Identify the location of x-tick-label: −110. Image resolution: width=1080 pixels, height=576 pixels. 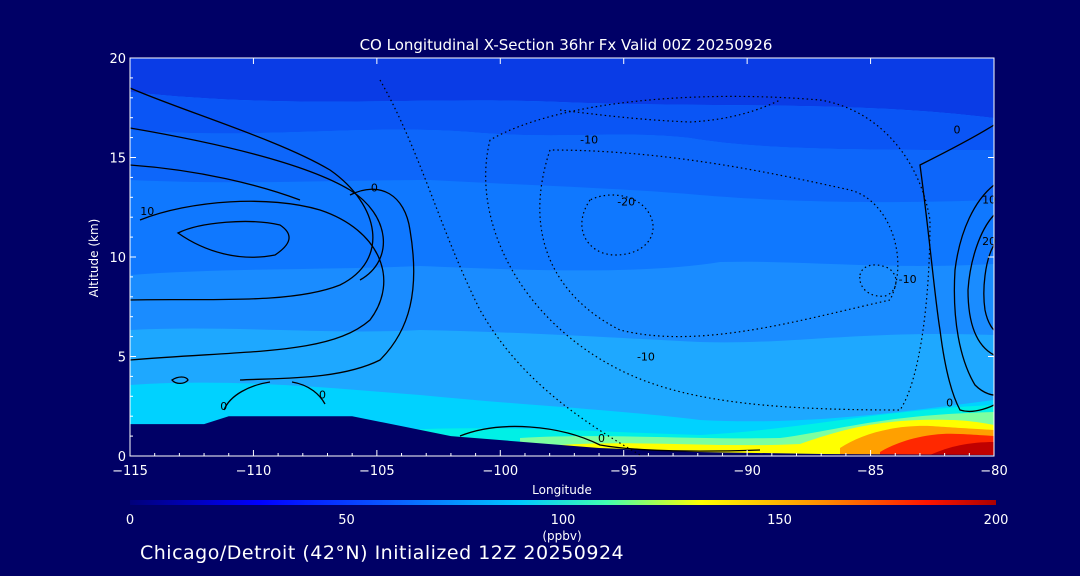
(254, 471).